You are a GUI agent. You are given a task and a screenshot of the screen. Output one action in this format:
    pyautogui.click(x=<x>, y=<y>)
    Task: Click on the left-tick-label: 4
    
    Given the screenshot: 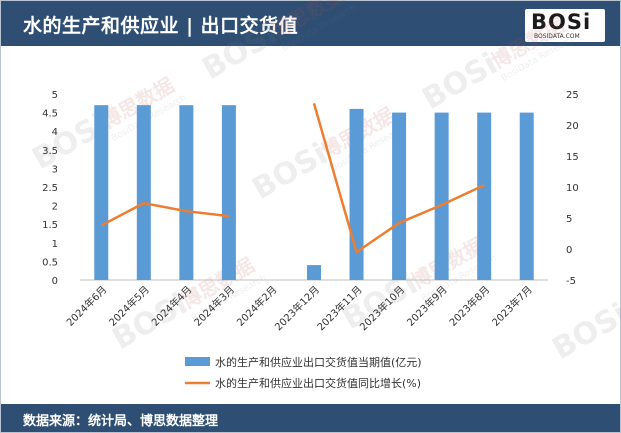 What is the action you would take?
    pyautogui.click(x=55, y=132)
    